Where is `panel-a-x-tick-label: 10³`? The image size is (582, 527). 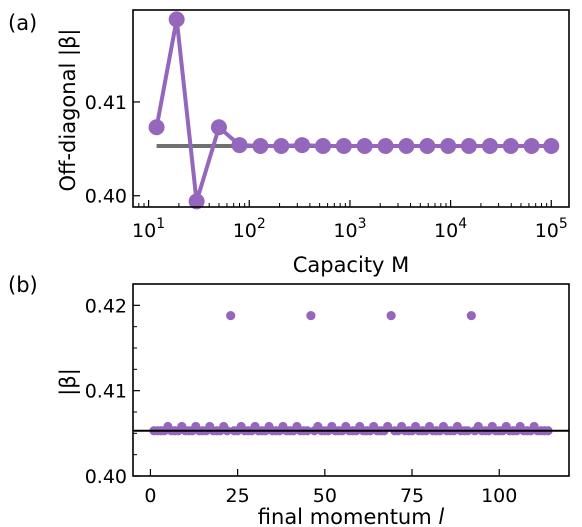 panel-a-x-tick-label: 10³ is located at coordinates (349, 229).